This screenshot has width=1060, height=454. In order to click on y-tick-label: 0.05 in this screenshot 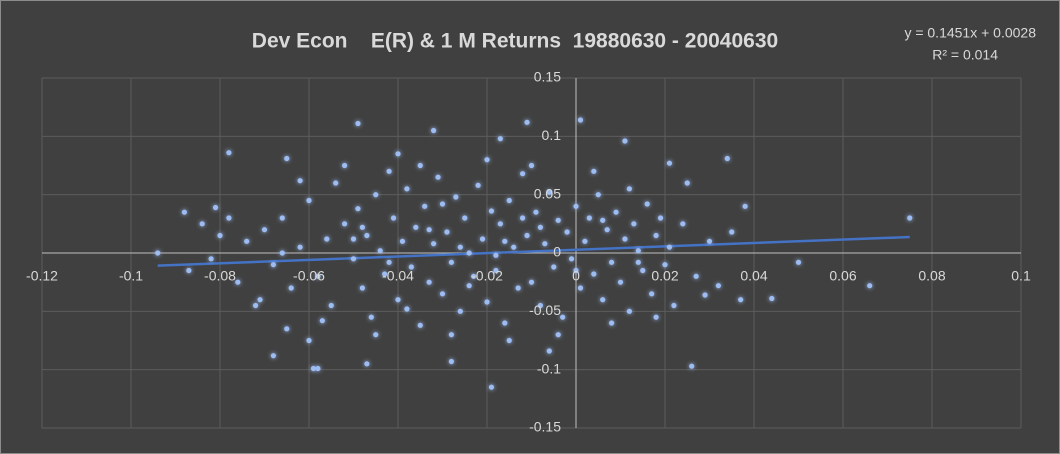, I will do `click(547, 193)`.